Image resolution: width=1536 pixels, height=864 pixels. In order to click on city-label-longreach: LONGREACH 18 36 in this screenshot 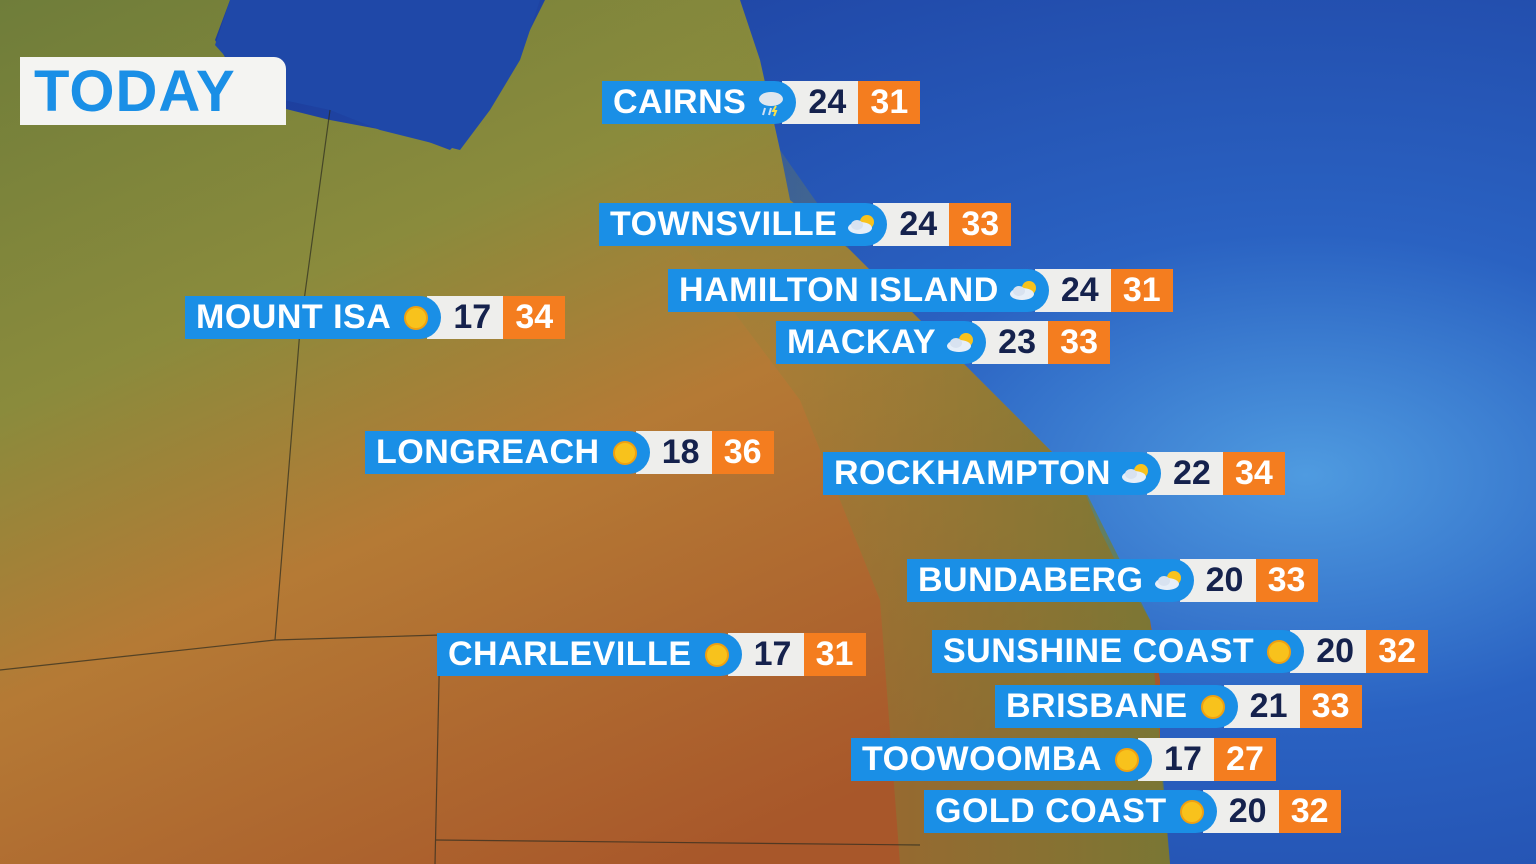, I will do `click(569, 452)`.